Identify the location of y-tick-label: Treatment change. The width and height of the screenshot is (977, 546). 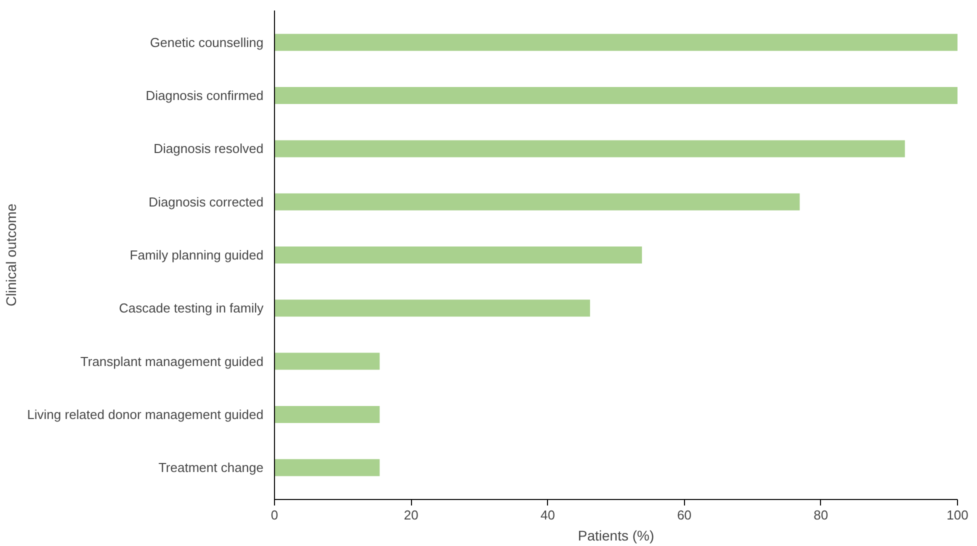
(211, 468).